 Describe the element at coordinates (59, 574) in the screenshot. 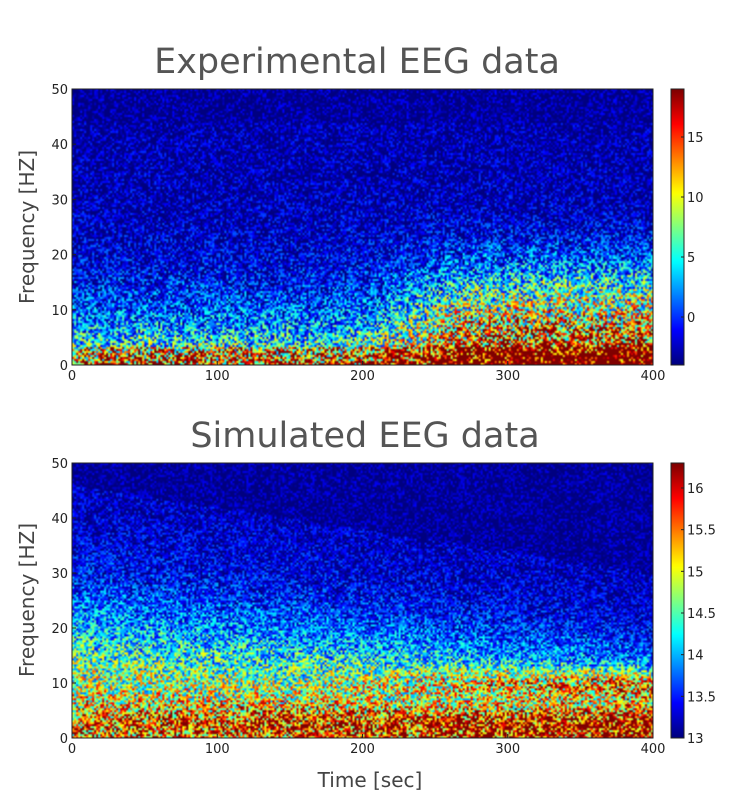

I see `chart-2-ytick-label: 30` at that location.